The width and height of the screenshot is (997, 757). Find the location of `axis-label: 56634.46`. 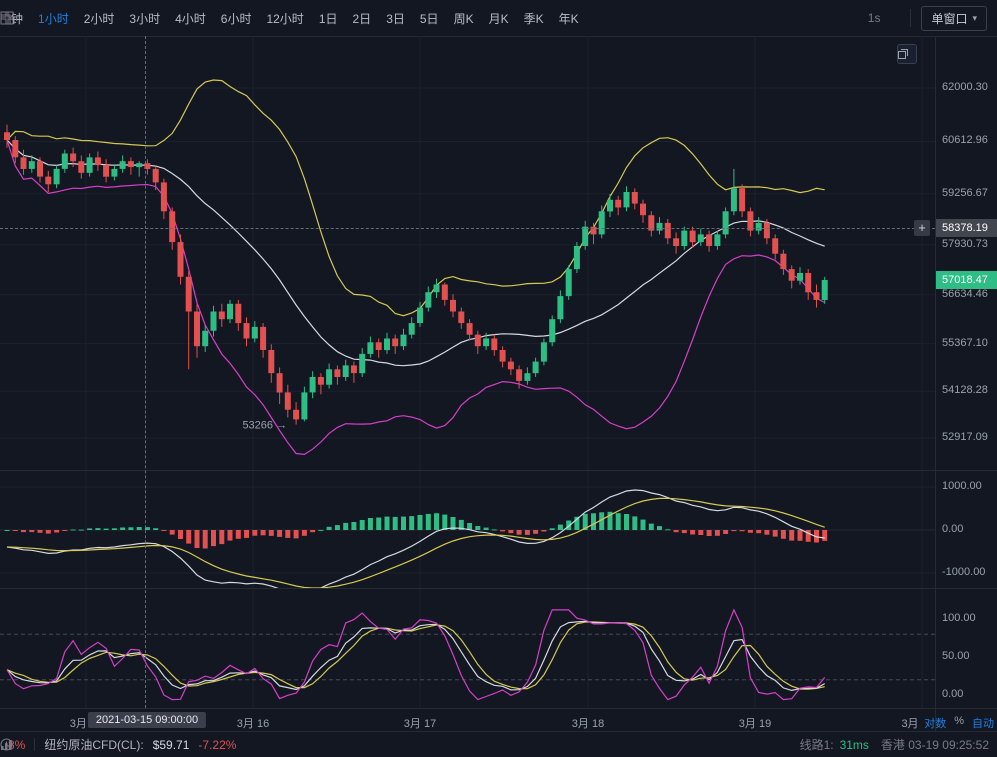

axis-label: 56634.46 is located at coordinates (965, 294).